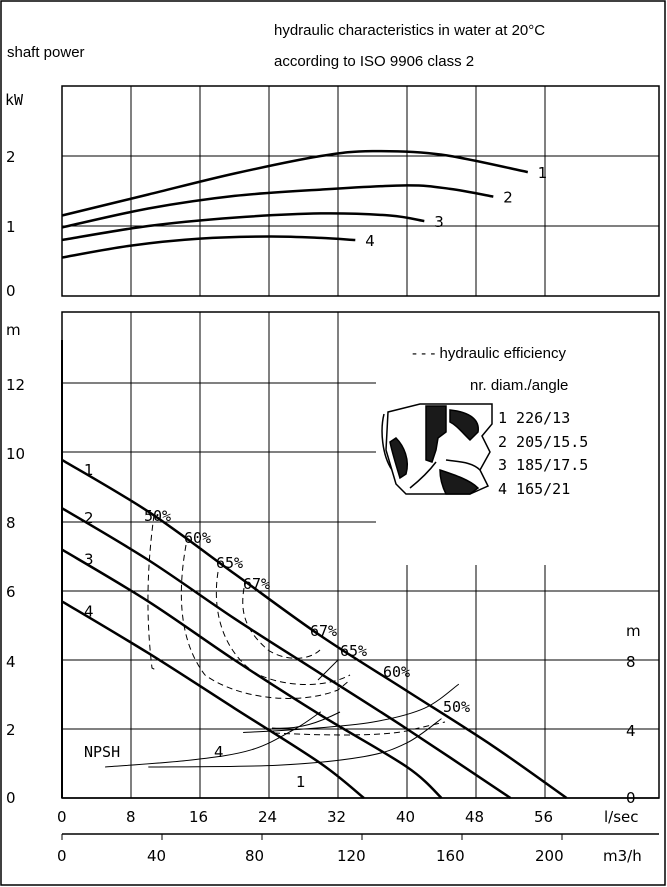 This screenshot has width=667, height=887. Describe the element at coordinates (405, 817) in the screenshot. I see `x-tick-lsec-40: 40` at that location.